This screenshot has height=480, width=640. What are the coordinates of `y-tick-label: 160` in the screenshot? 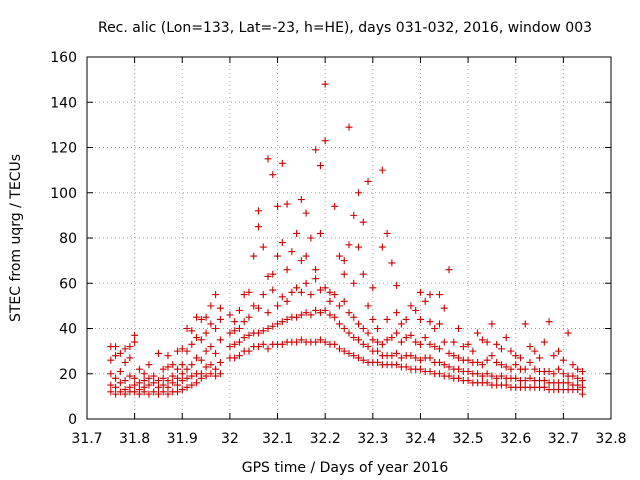 It's located at (63, 58).